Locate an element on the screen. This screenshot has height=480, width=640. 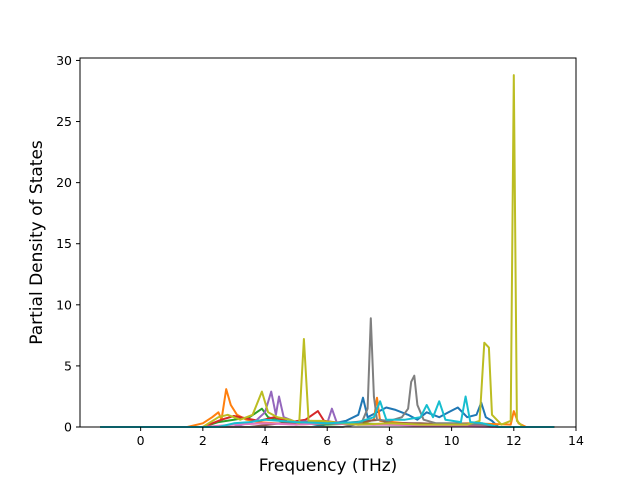
y-tick-label: 10 is located at coordinates (64, 304).